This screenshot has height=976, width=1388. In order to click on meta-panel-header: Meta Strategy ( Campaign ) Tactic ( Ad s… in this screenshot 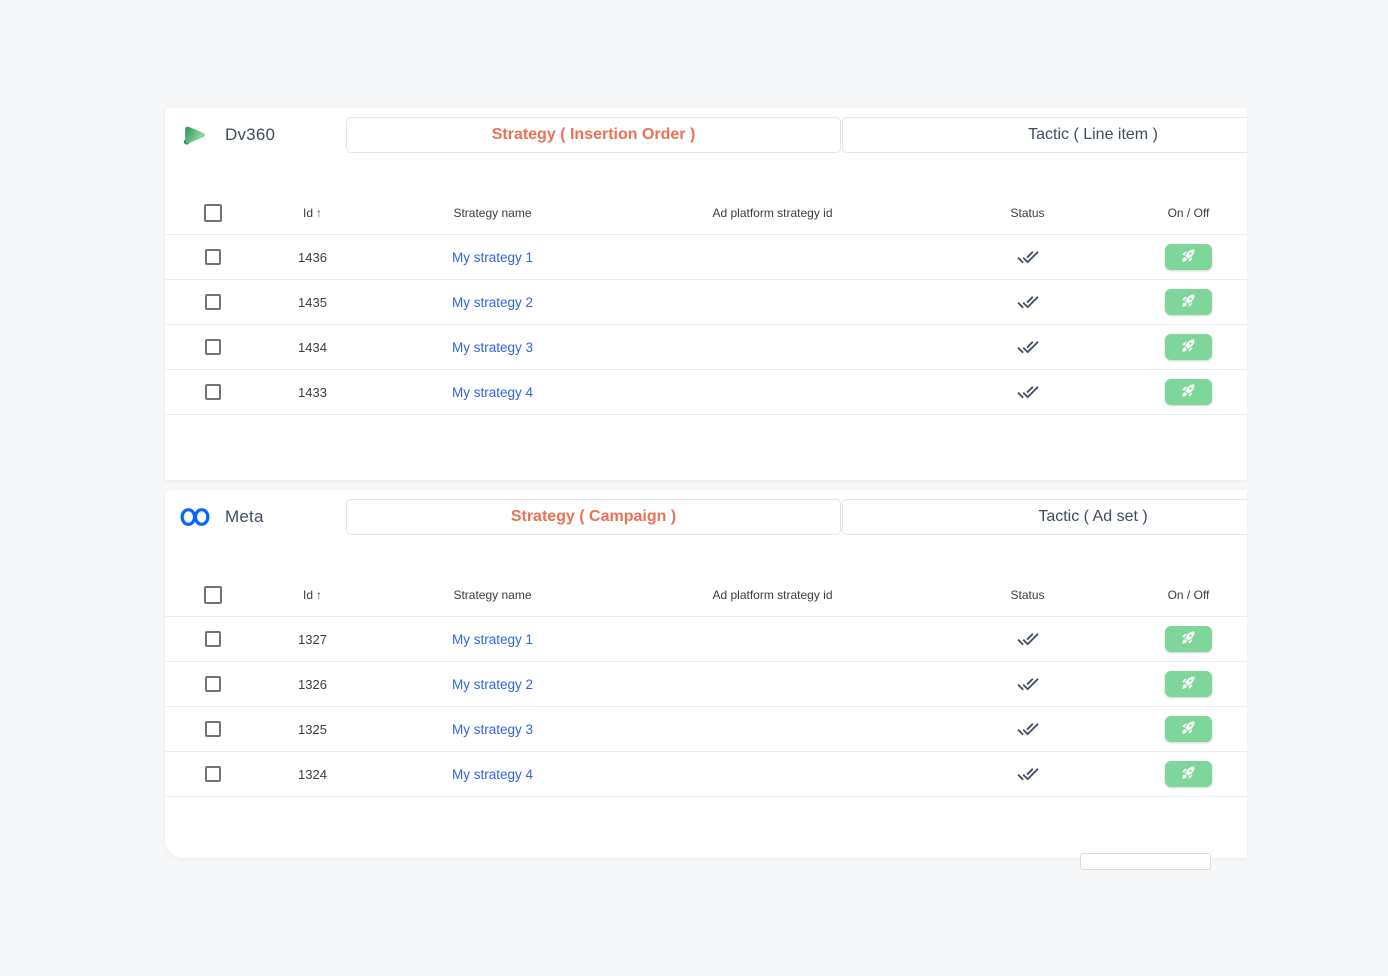, I will do `click(706, 521)`.